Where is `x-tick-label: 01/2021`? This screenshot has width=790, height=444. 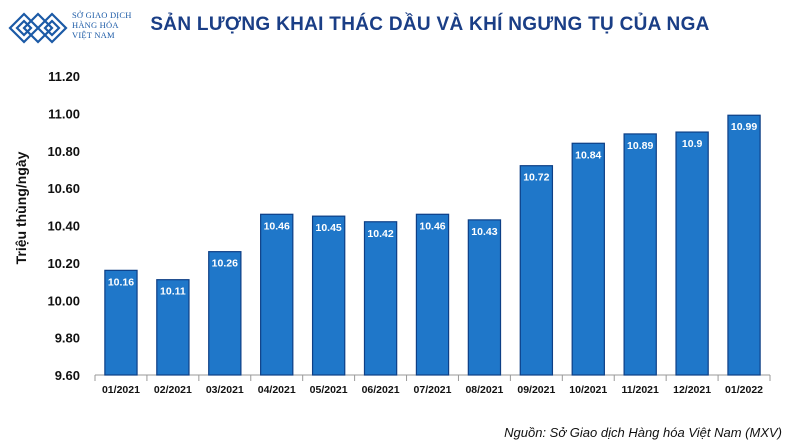
x-tick-label: 01/2021 is located at coordinates (121, 390).